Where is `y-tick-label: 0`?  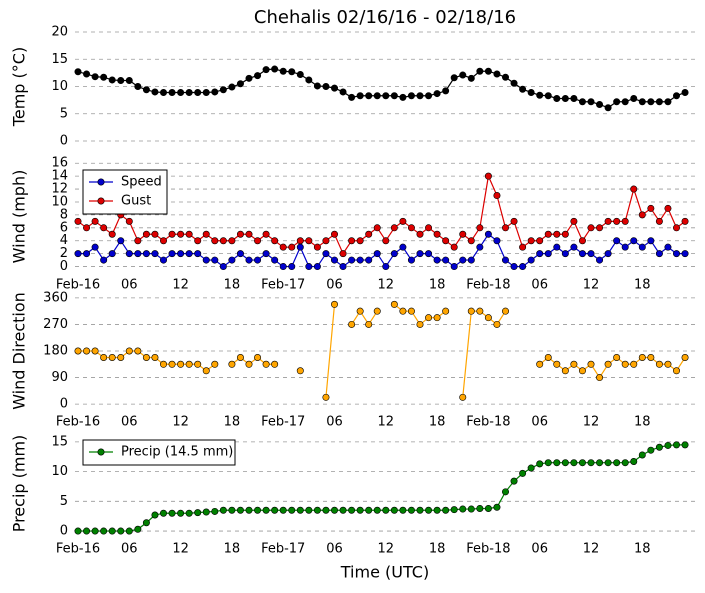
y-tick-label: 0 is located at coordinates (64, 404).